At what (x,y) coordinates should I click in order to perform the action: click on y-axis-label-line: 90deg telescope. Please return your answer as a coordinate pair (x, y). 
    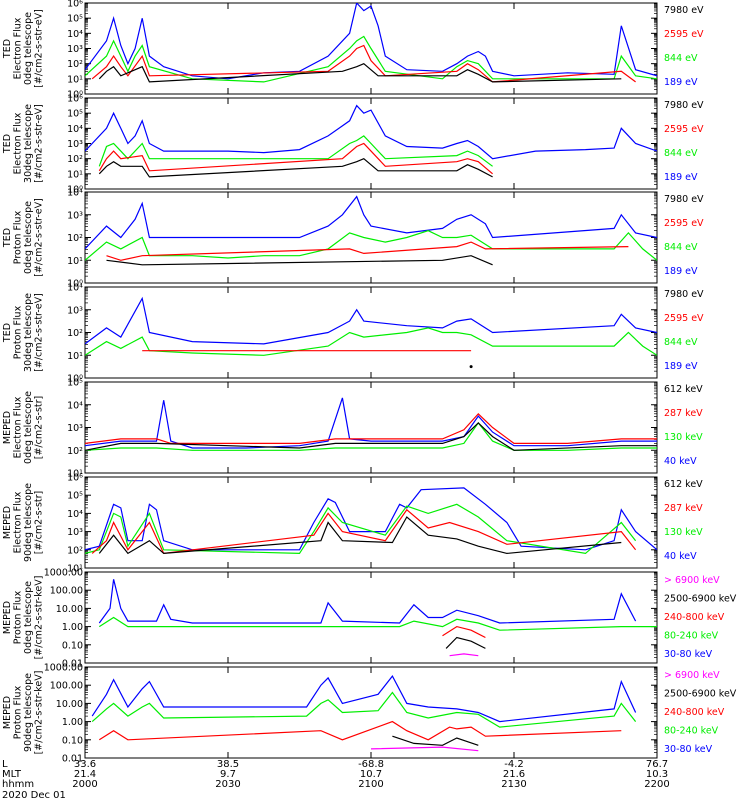
    Looking at the image, I should click on (28, 522).